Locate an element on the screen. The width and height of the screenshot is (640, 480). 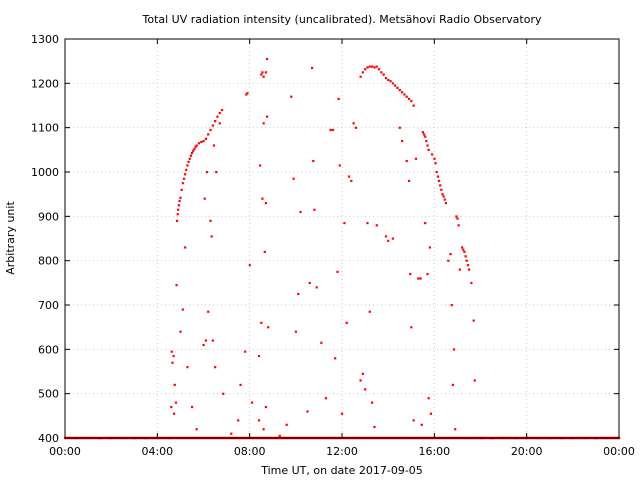
y-tick-label: 1300 is located at coordinates (45, 39).